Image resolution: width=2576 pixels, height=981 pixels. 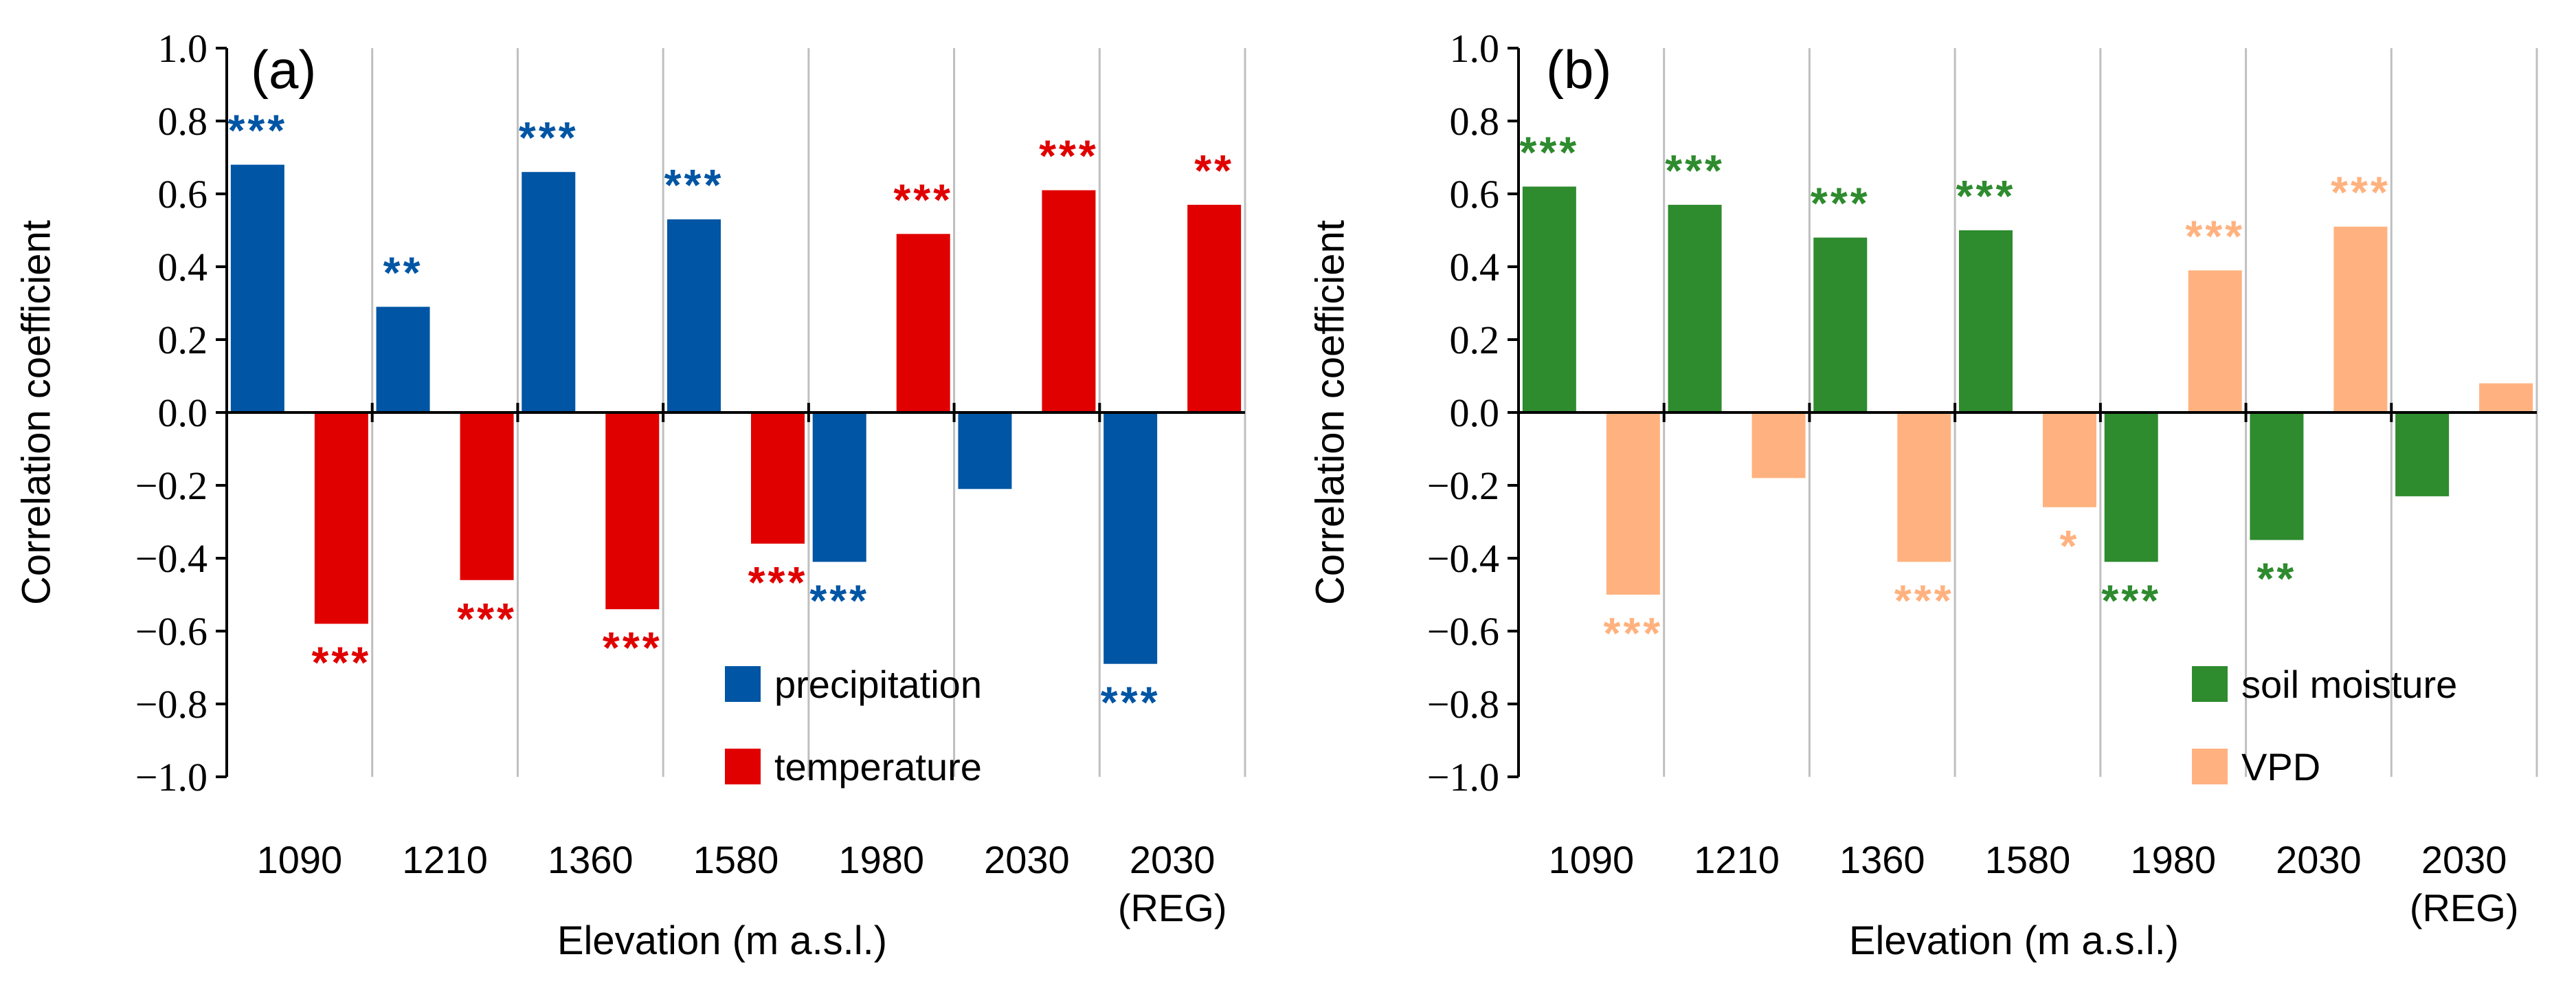 I want to click on legend-label: temperature, so click(x=878, y=767).